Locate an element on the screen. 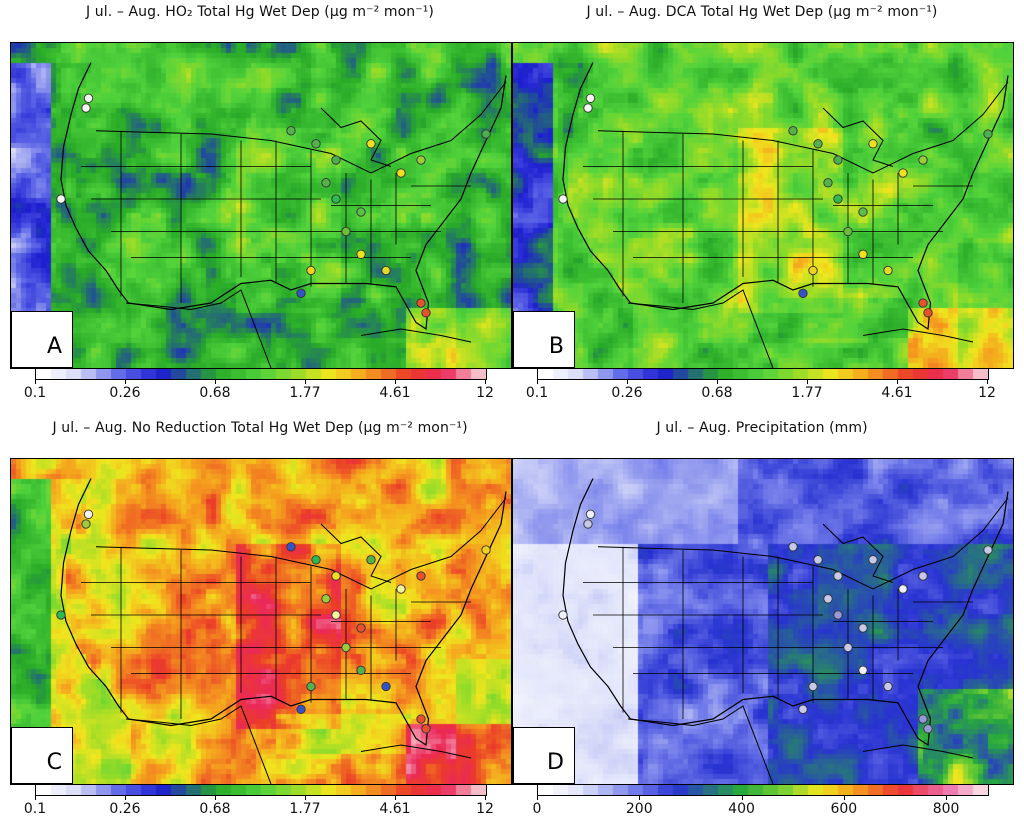 The width and height of the screenshot is (1024, 830). panel-letter: B is located at coordinates (556, 346).